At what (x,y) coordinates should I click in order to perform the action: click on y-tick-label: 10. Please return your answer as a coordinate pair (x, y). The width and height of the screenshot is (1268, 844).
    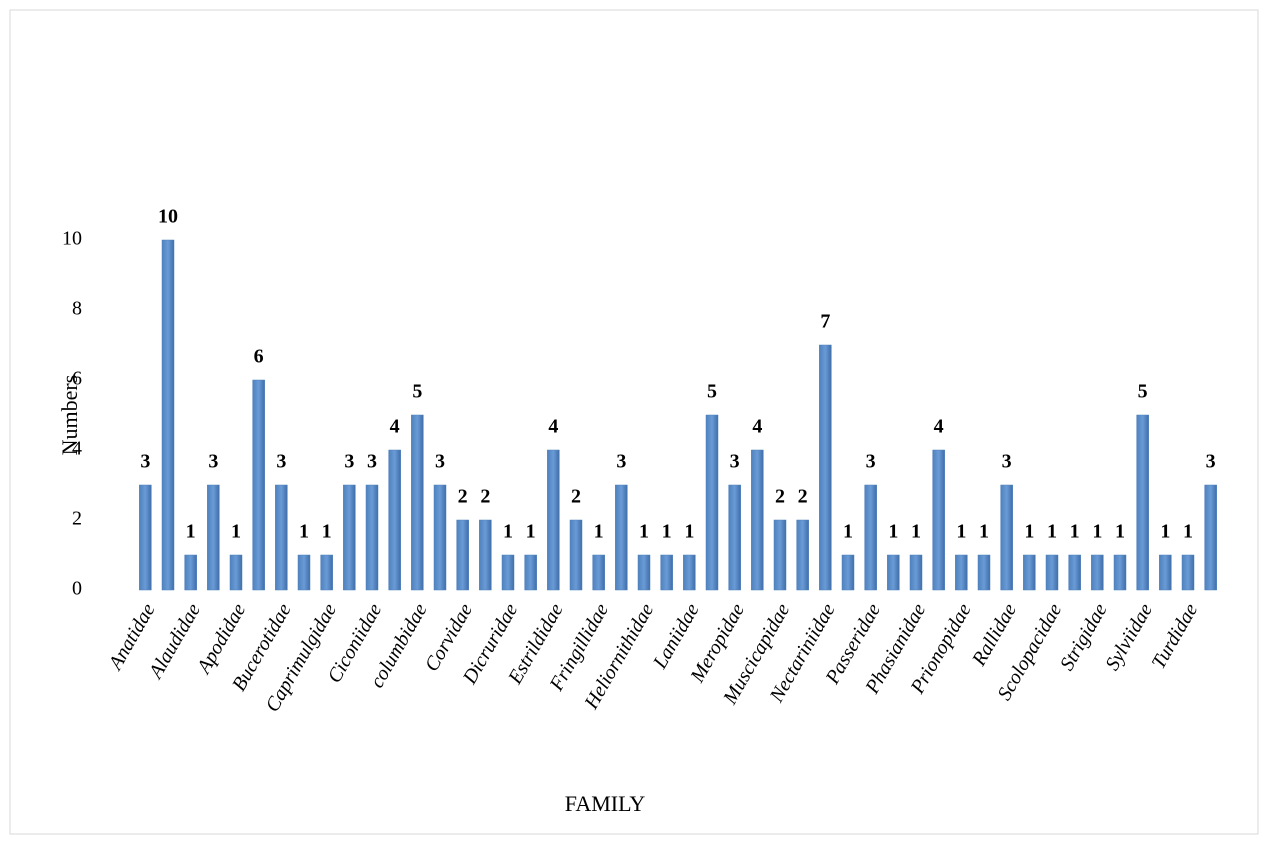
    Looking at the image, I should click on (72, 239).